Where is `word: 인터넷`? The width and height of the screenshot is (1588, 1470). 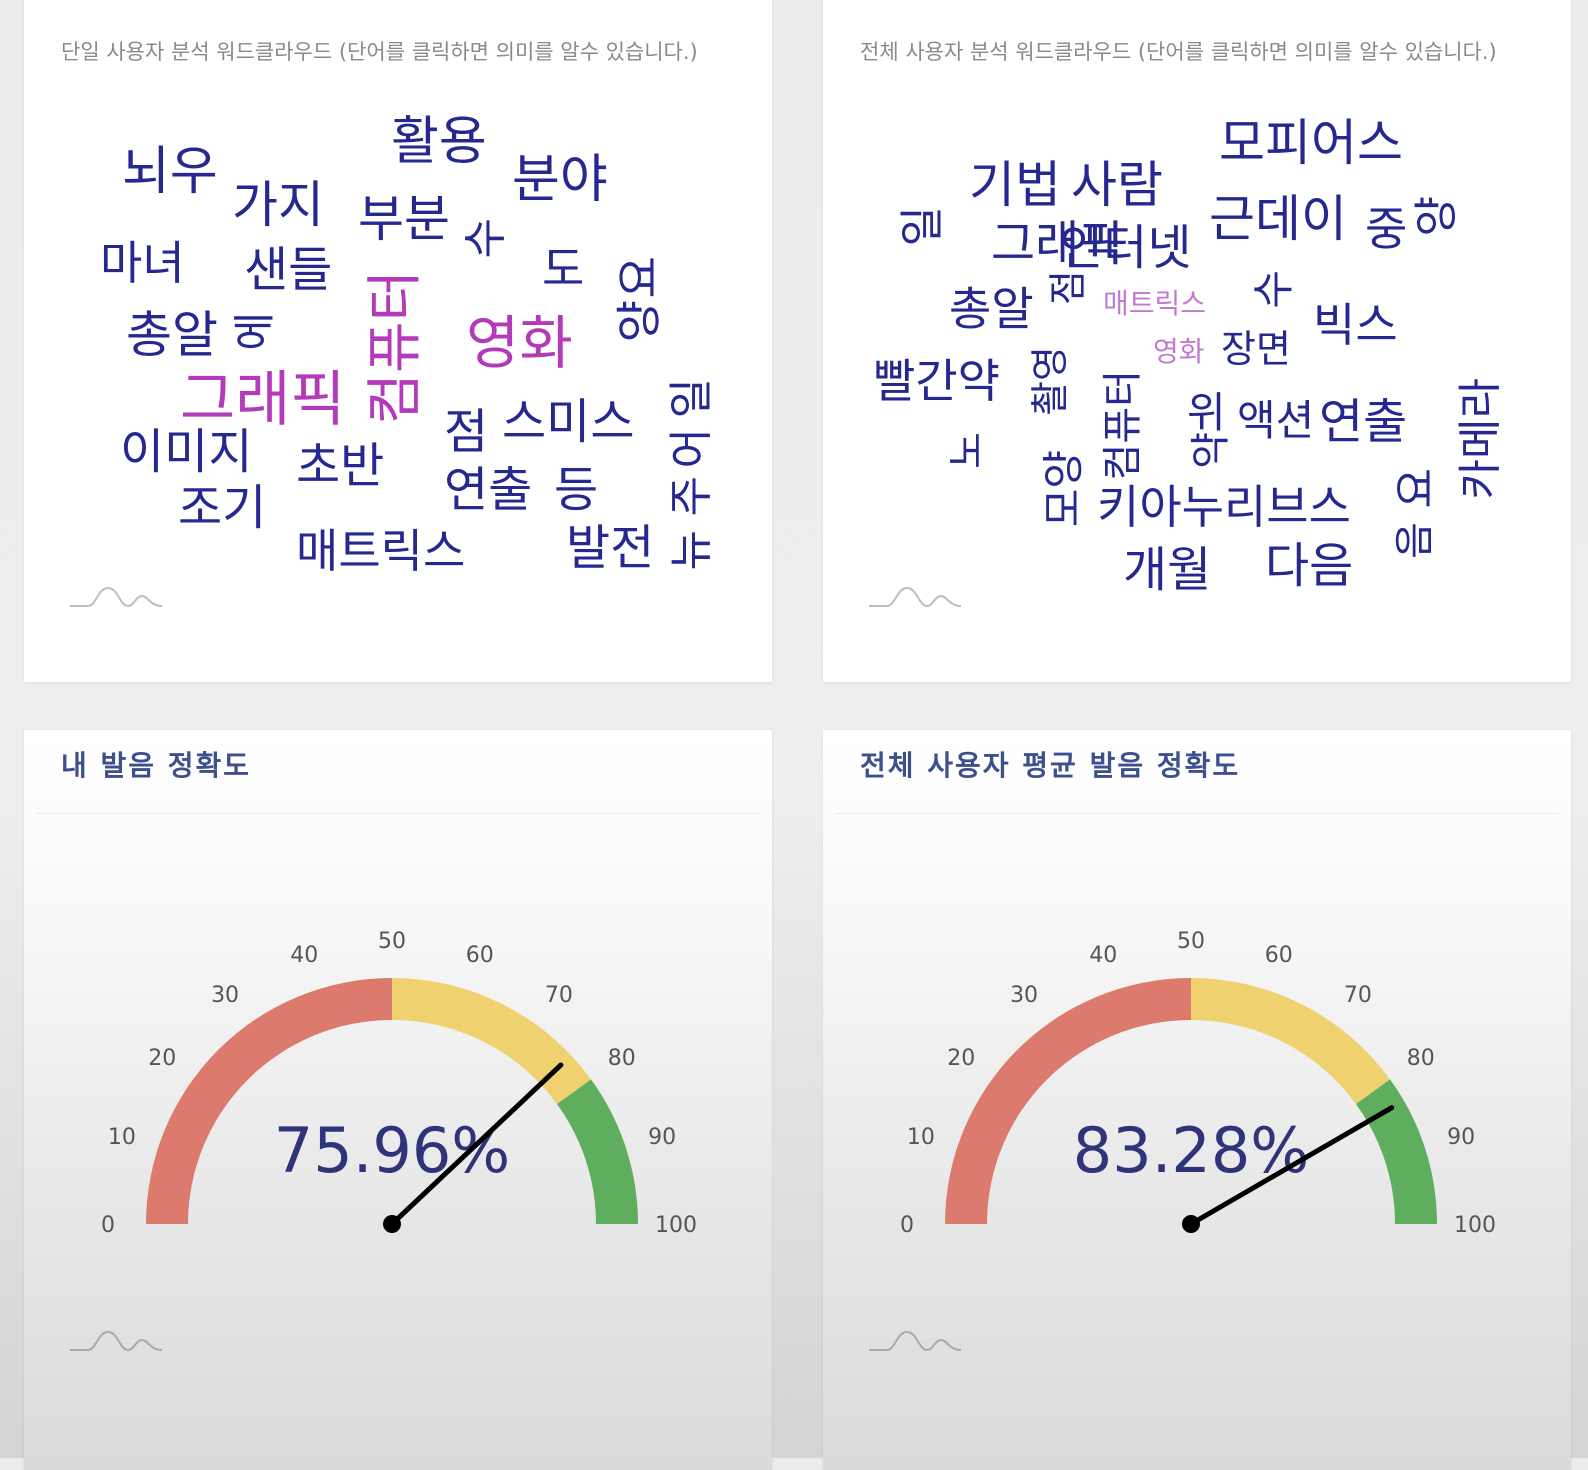
word: 인터넷 is located at coordinates (1125, 248).